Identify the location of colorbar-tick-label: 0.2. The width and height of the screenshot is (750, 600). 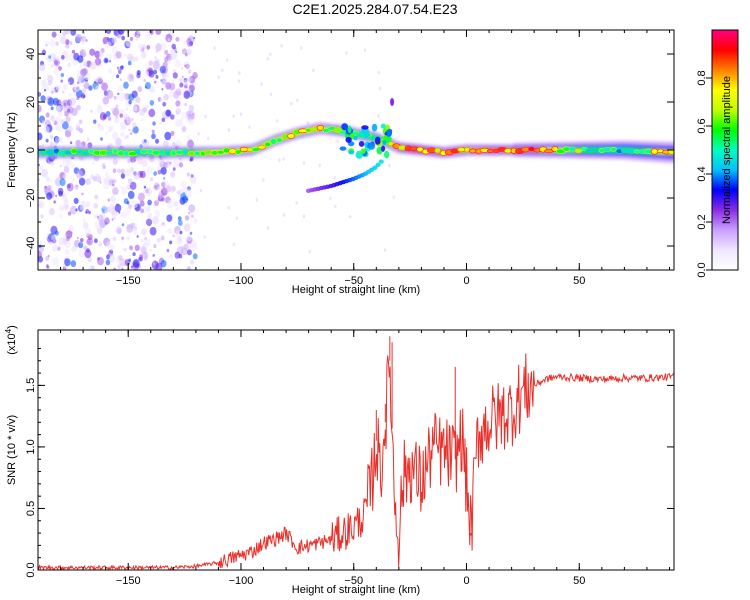
(702, 221).